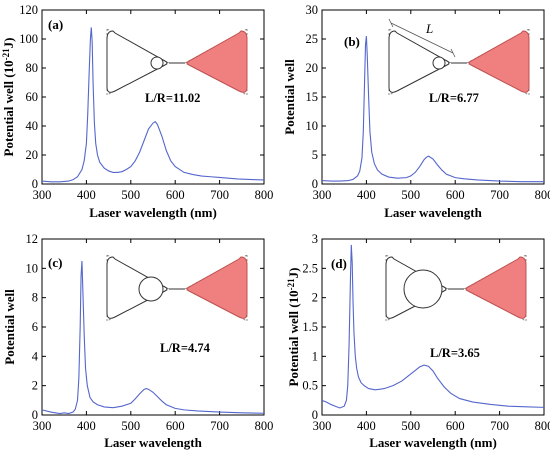  I want to click on panel-c-right-triangle-filled, so click(217, 287).